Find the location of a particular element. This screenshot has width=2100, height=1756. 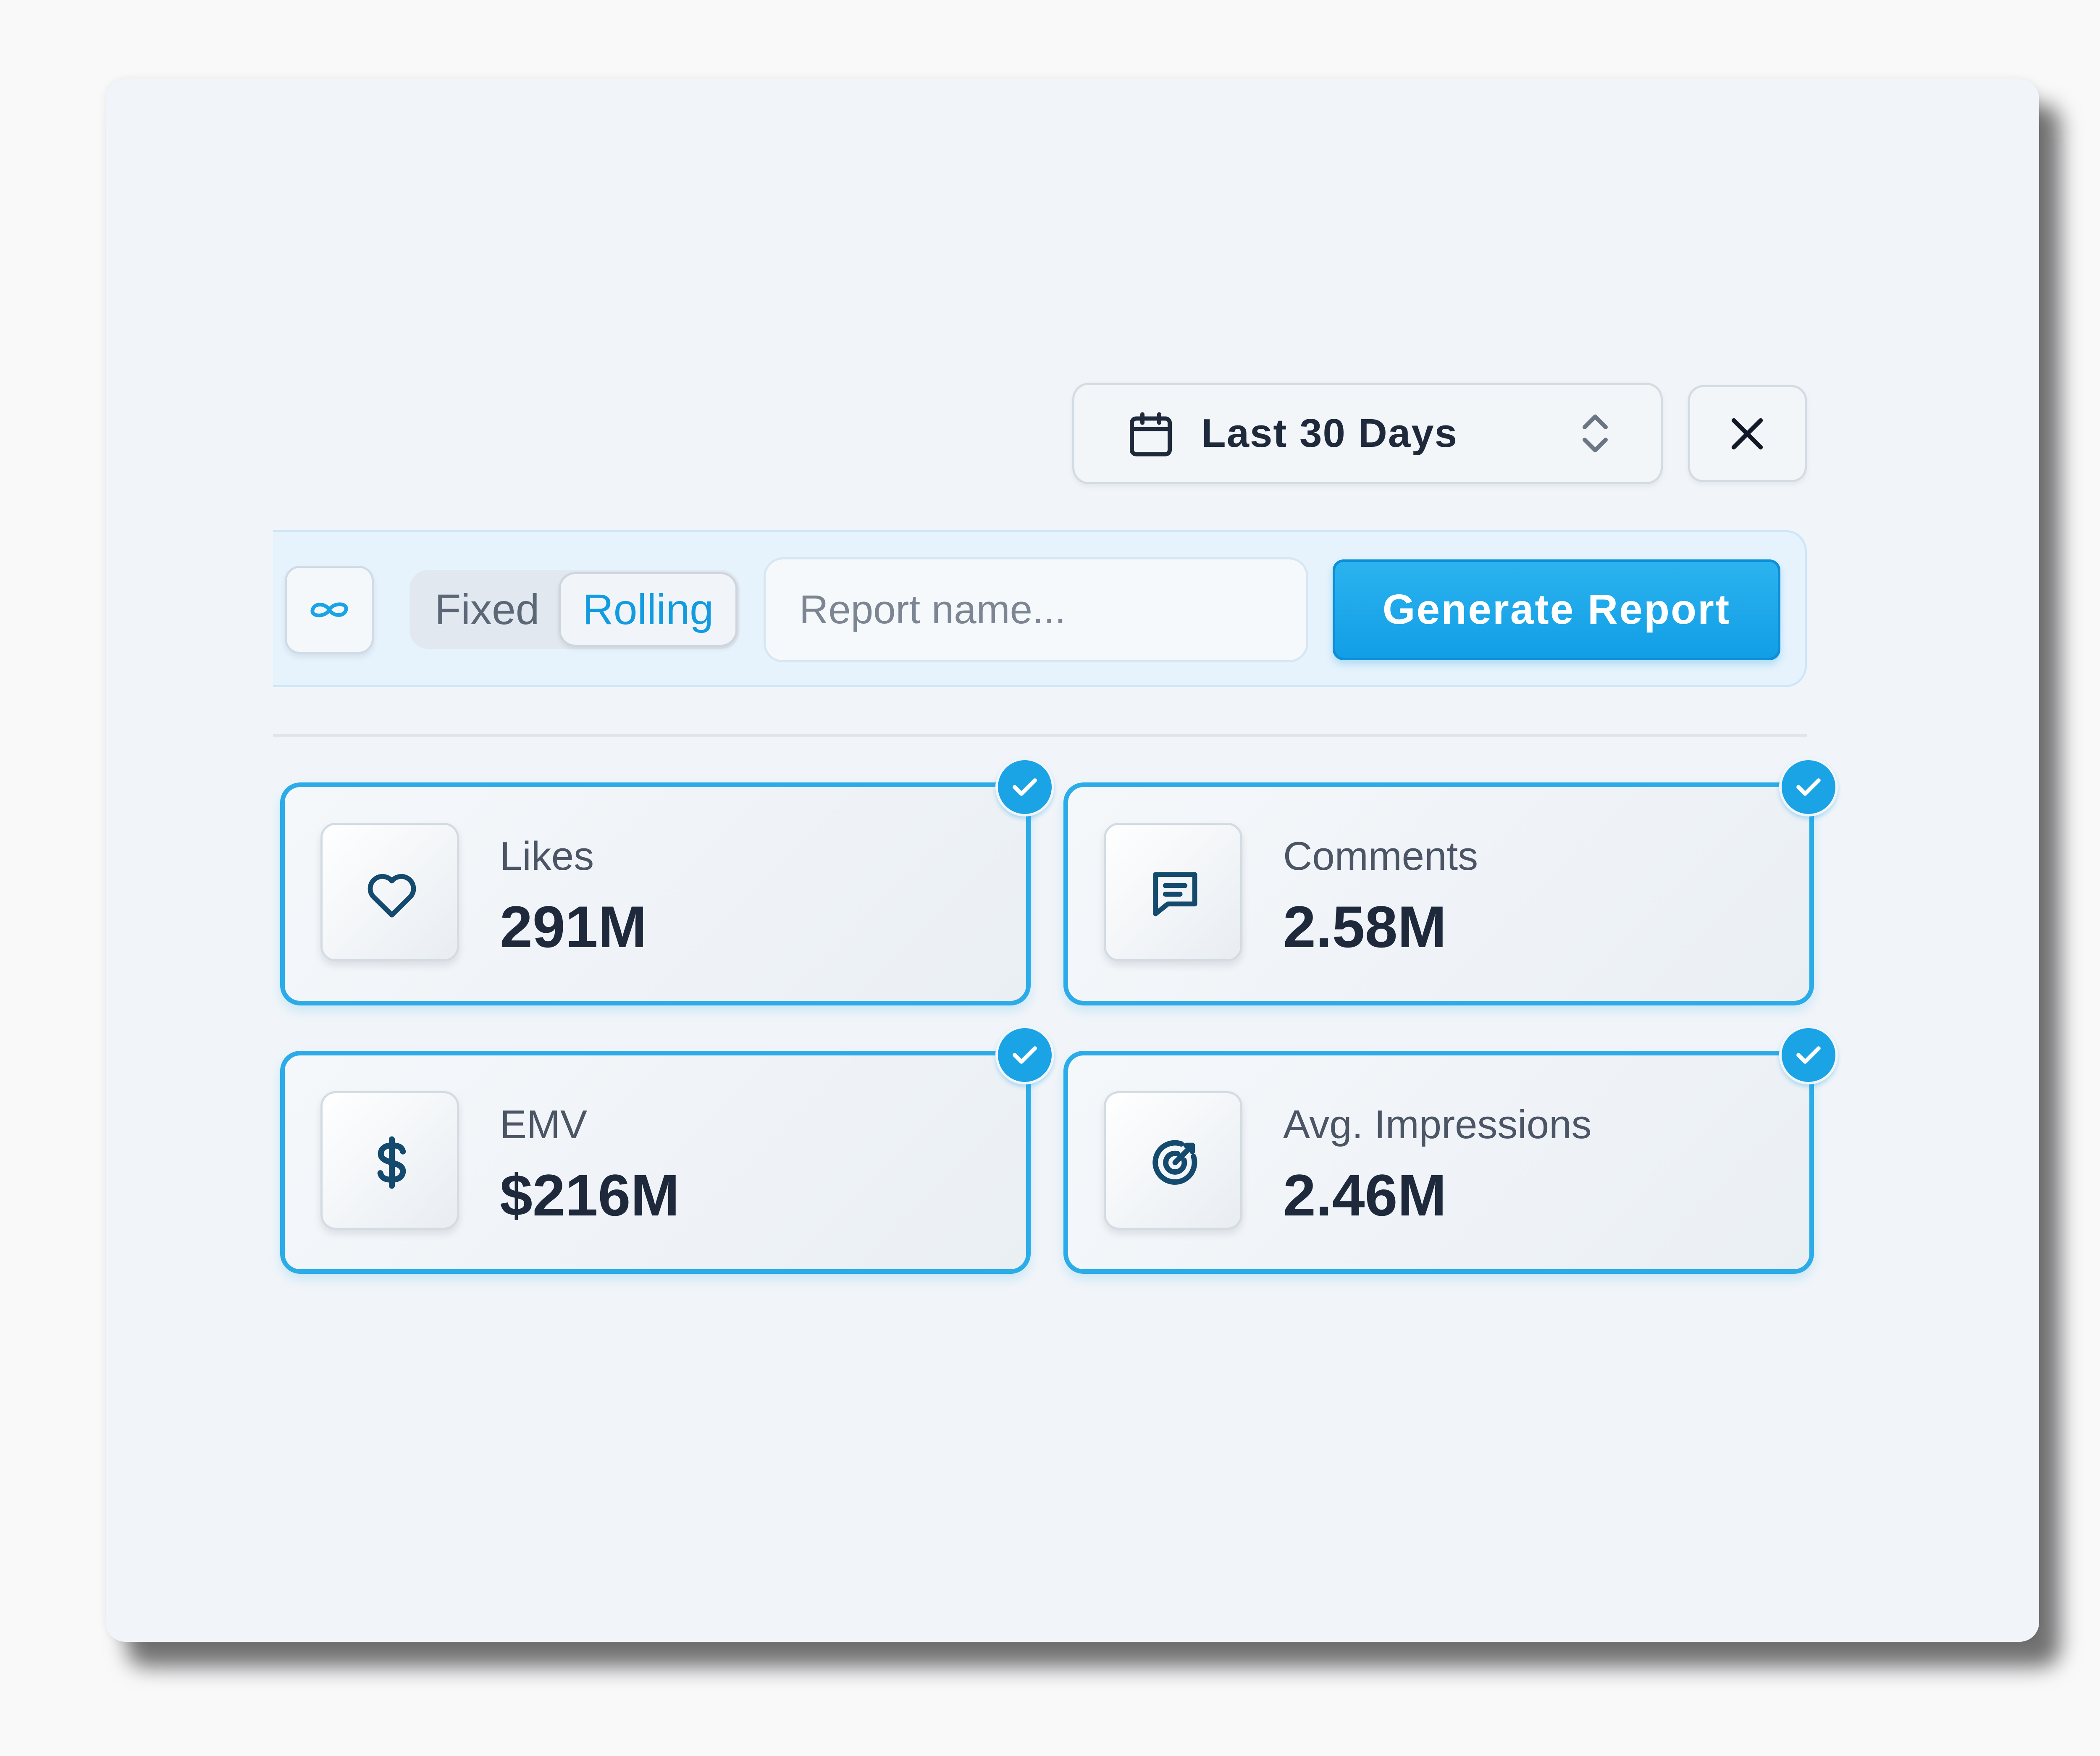

metric-value: 2.46M is located at coordinates (1365, 1195).